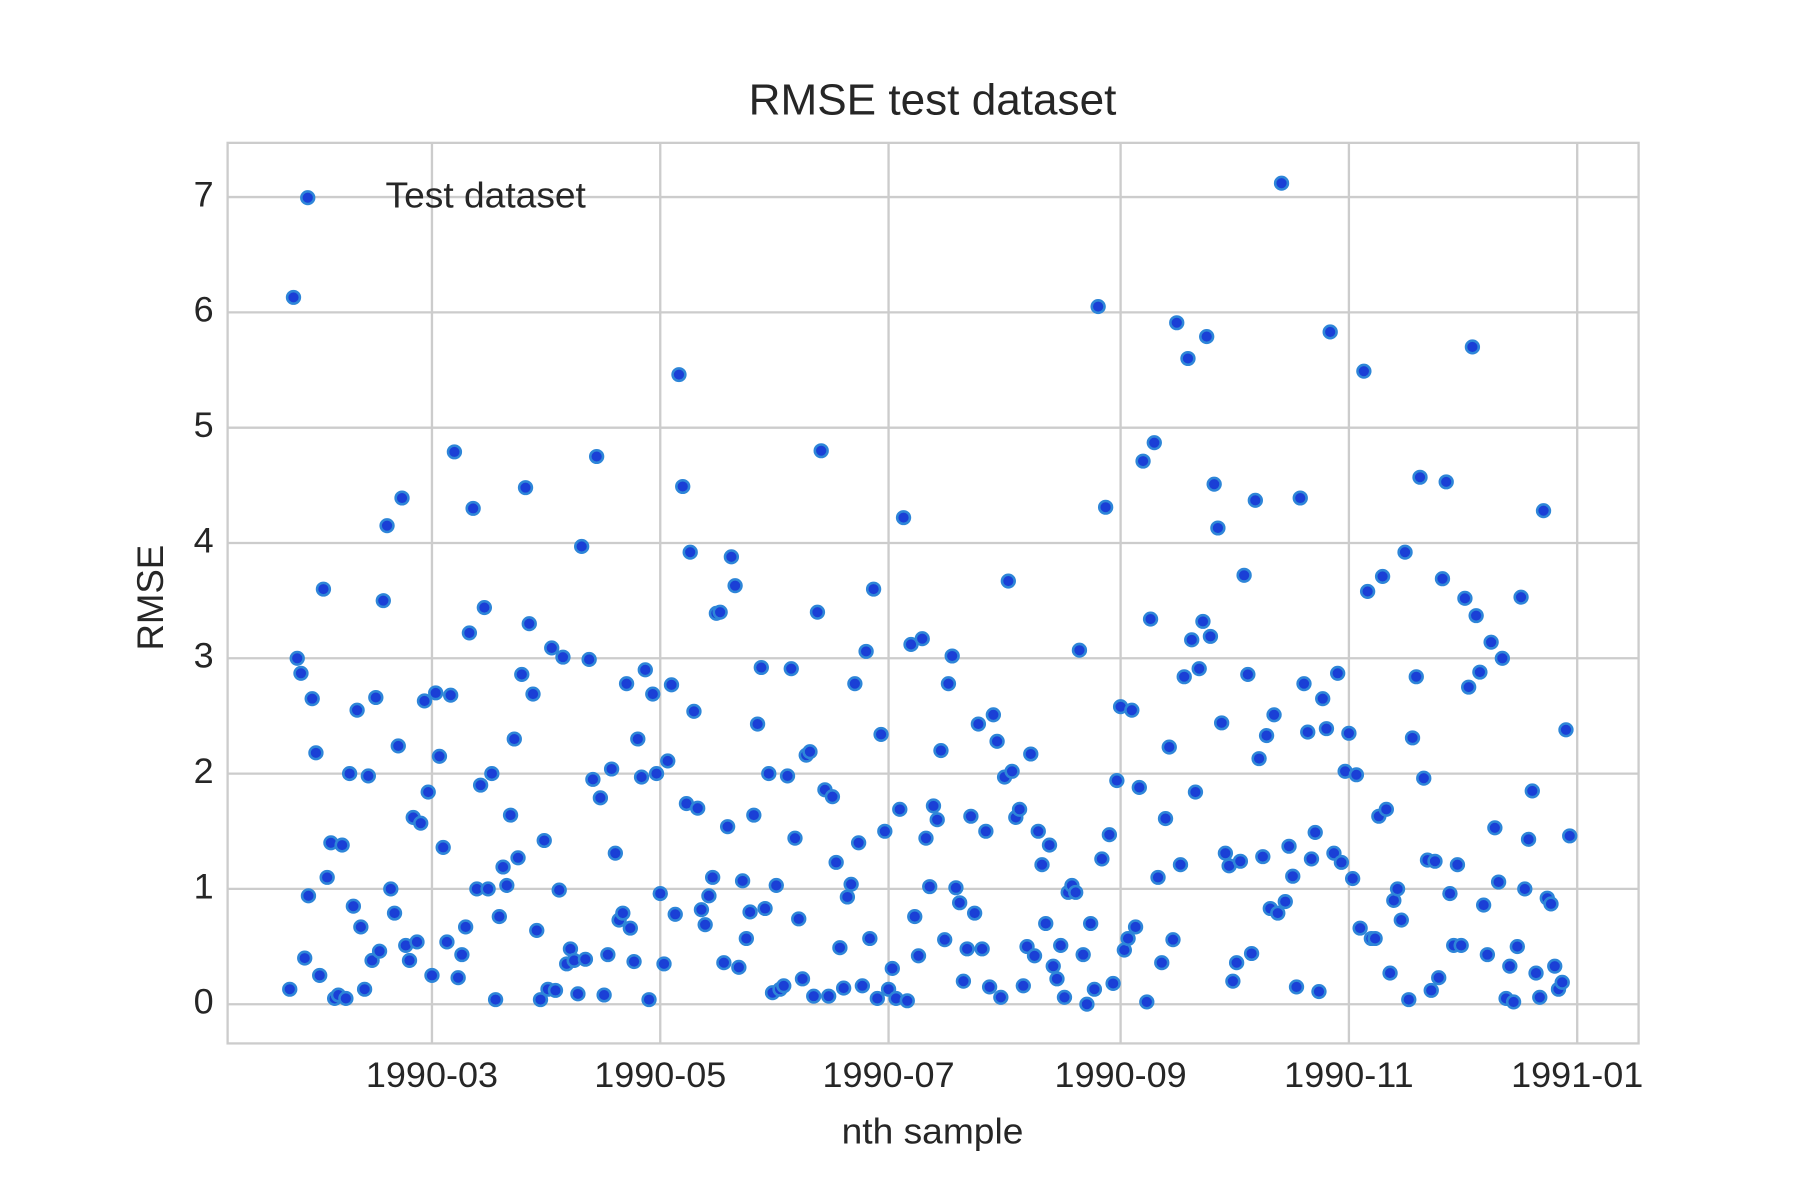  What do you see at coordinates (204, 425) in the screenshot?
I see `y-tick-label: 5` at bounding box center [204, 425].